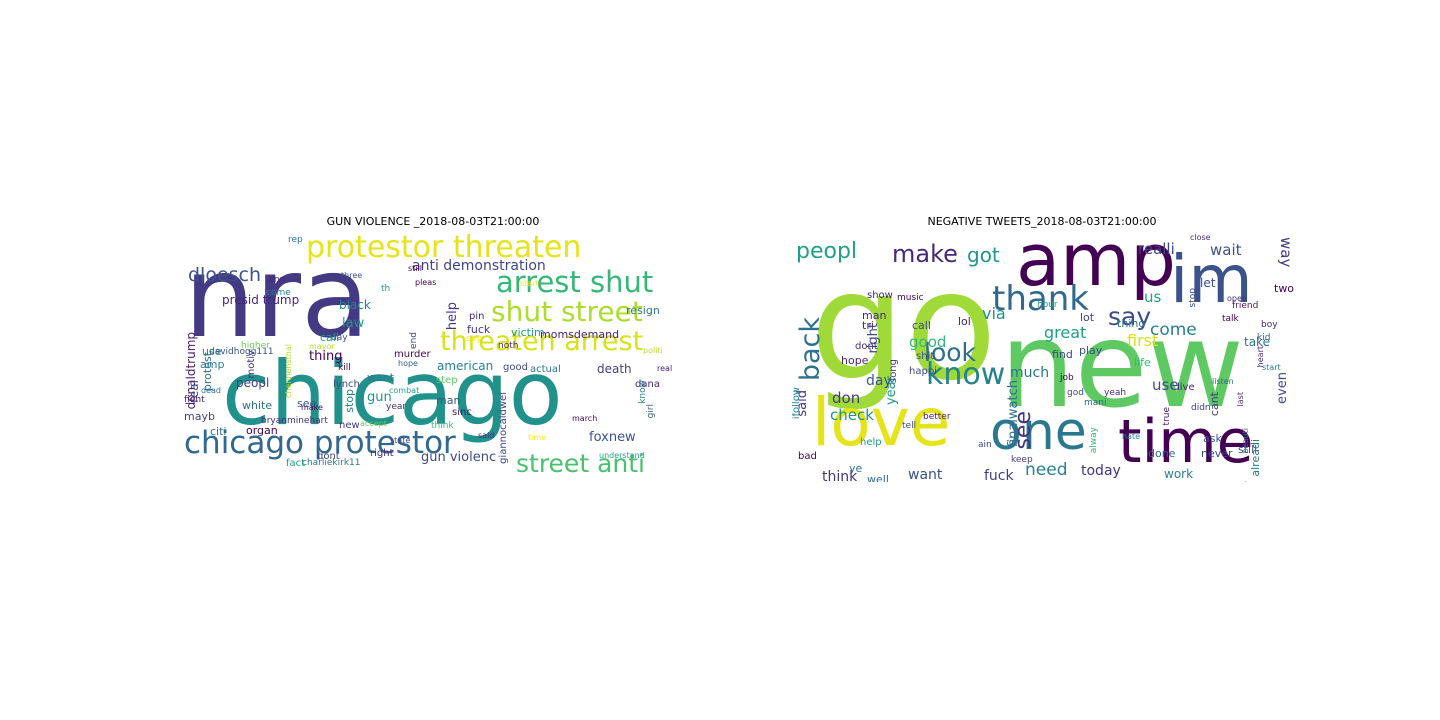 Image resolution: width=1440 pixels, height=720 pixels. Describe the element at coordinates (1282, 388) in the screenshot. I see `cloud-word: even` at that location.